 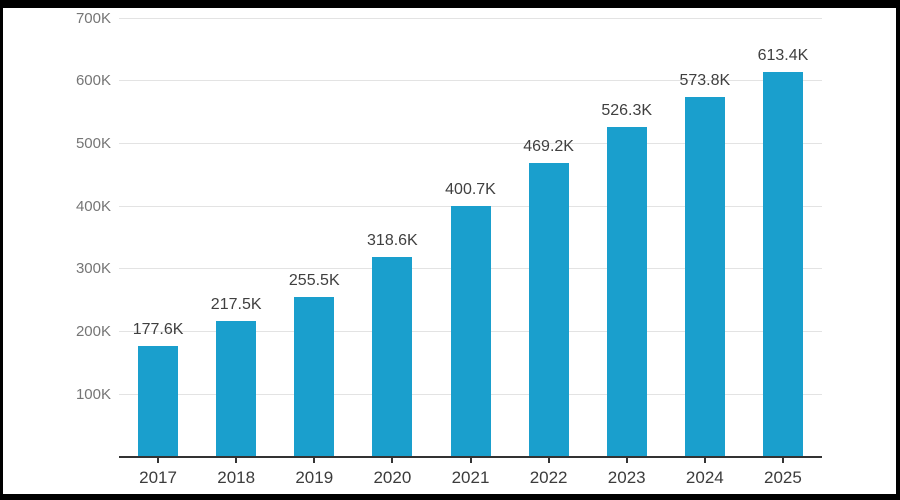 What do you see at coordinates (392, 477) in the screenshot?
I see `x-axis-tick-label: 2020` at bounding box center [392, 477].